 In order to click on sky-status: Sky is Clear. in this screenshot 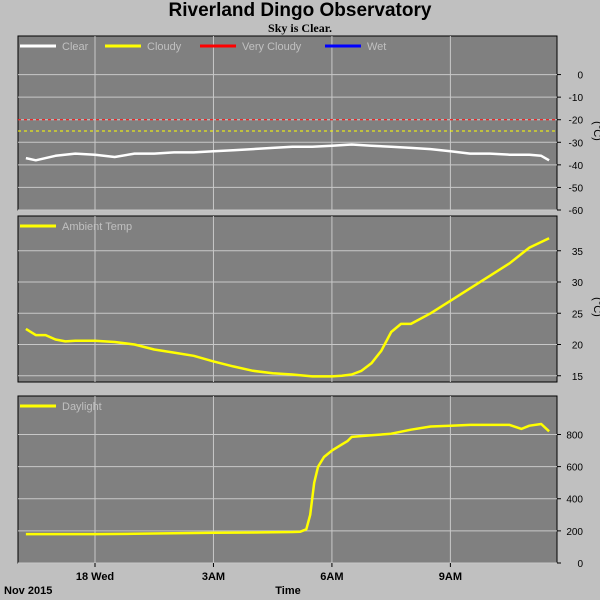, I will do `click(300, 28)`.